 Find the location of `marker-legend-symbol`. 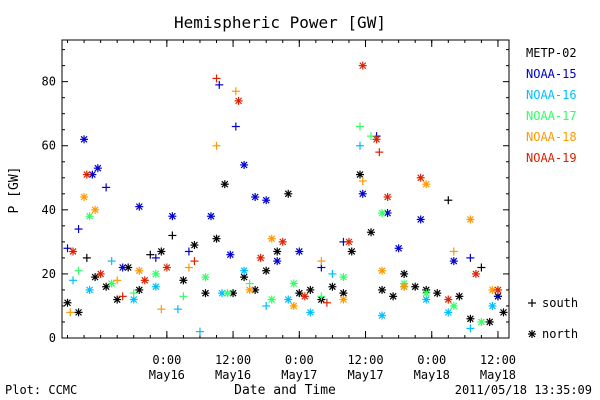

marker-legend-symbol is located at coordinates (532, 303).